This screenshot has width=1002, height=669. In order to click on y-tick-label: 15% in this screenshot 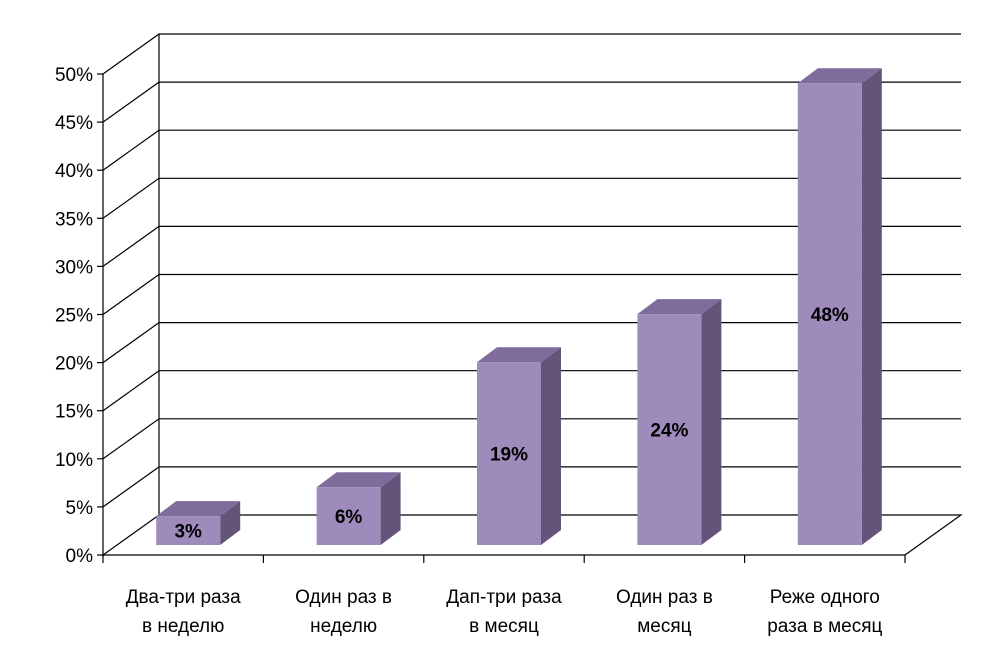, I will do `click(74, 412)`.